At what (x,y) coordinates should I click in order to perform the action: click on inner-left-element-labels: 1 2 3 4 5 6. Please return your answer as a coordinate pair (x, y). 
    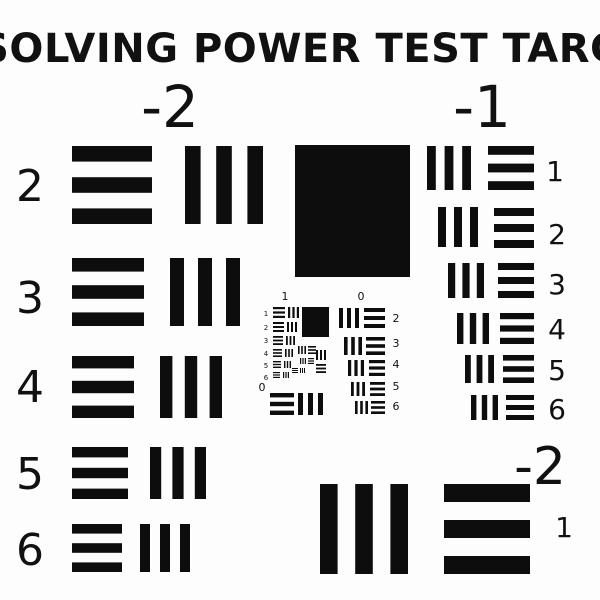
    Looking at the image, I should click on (266, 346).